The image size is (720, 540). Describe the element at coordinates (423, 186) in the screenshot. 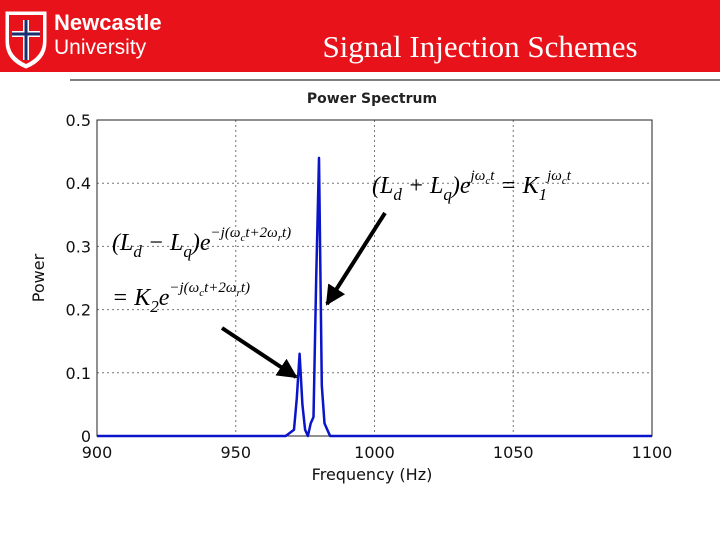

I see `equation-part: + L` at that location.